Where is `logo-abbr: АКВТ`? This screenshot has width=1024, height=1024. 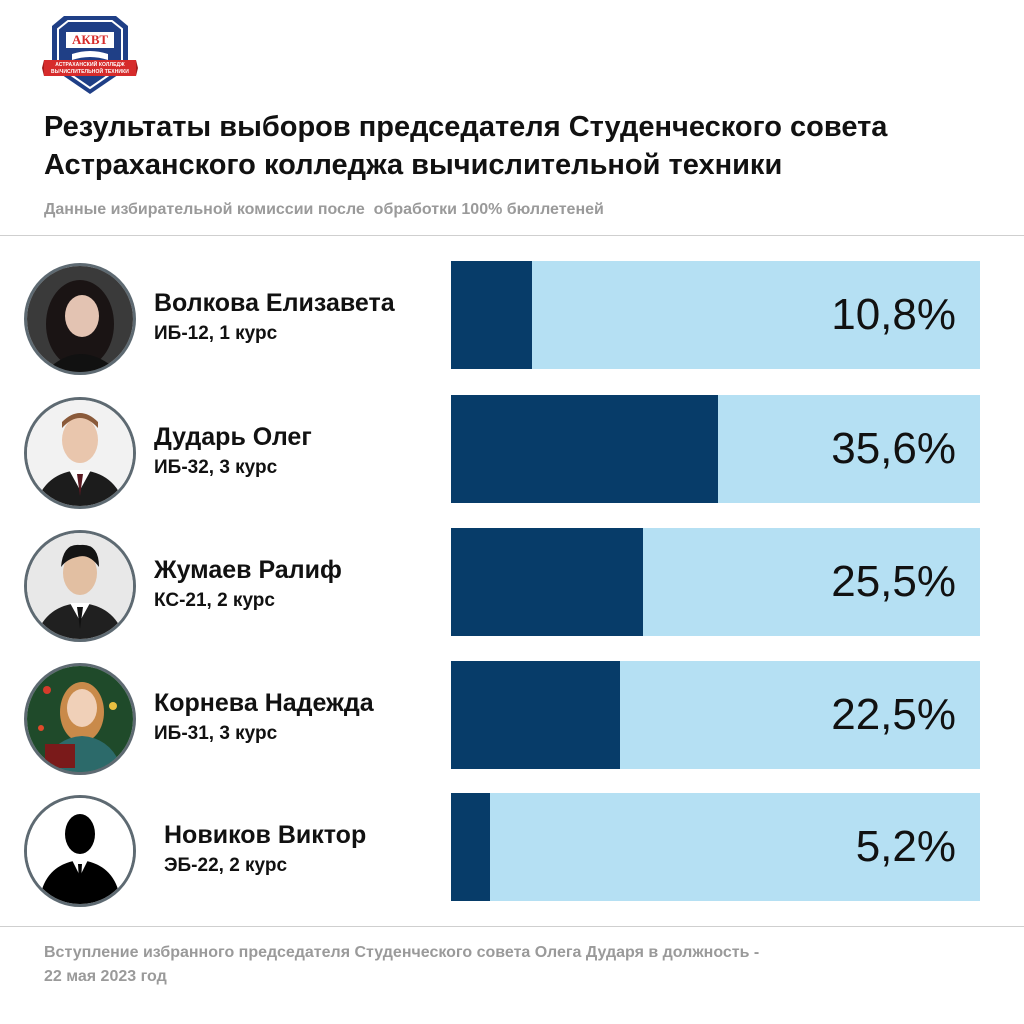 logo-abbr: АКВТ is located at coordinates (90, 39).